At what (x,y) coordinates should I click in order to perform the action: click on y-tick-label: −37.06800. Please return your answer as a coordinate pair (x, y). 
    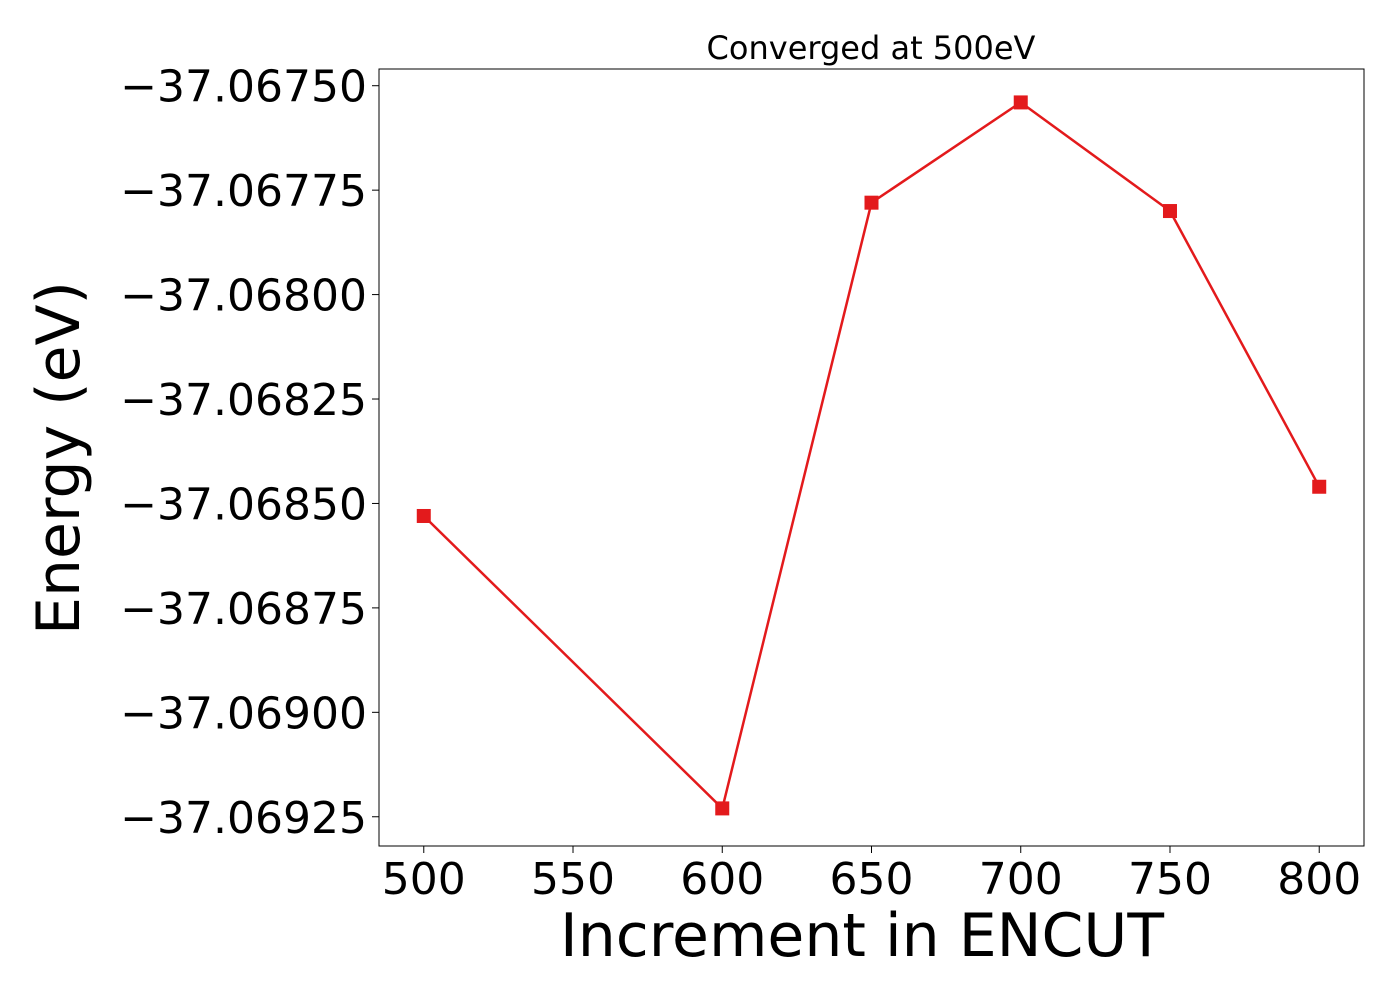
    Looking at the image, I should click on (243, 296).